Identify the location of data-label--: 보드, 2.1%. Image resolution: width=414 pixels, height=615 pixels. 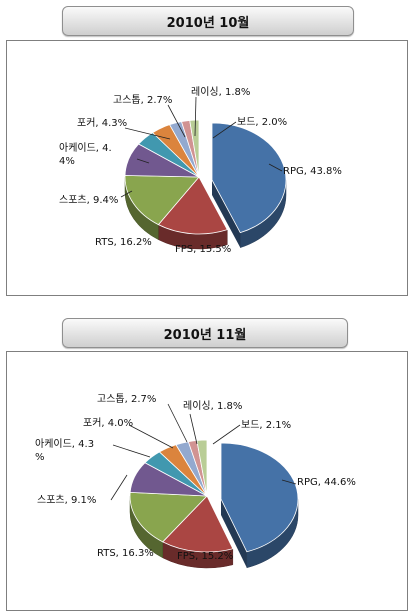
(266, 425).